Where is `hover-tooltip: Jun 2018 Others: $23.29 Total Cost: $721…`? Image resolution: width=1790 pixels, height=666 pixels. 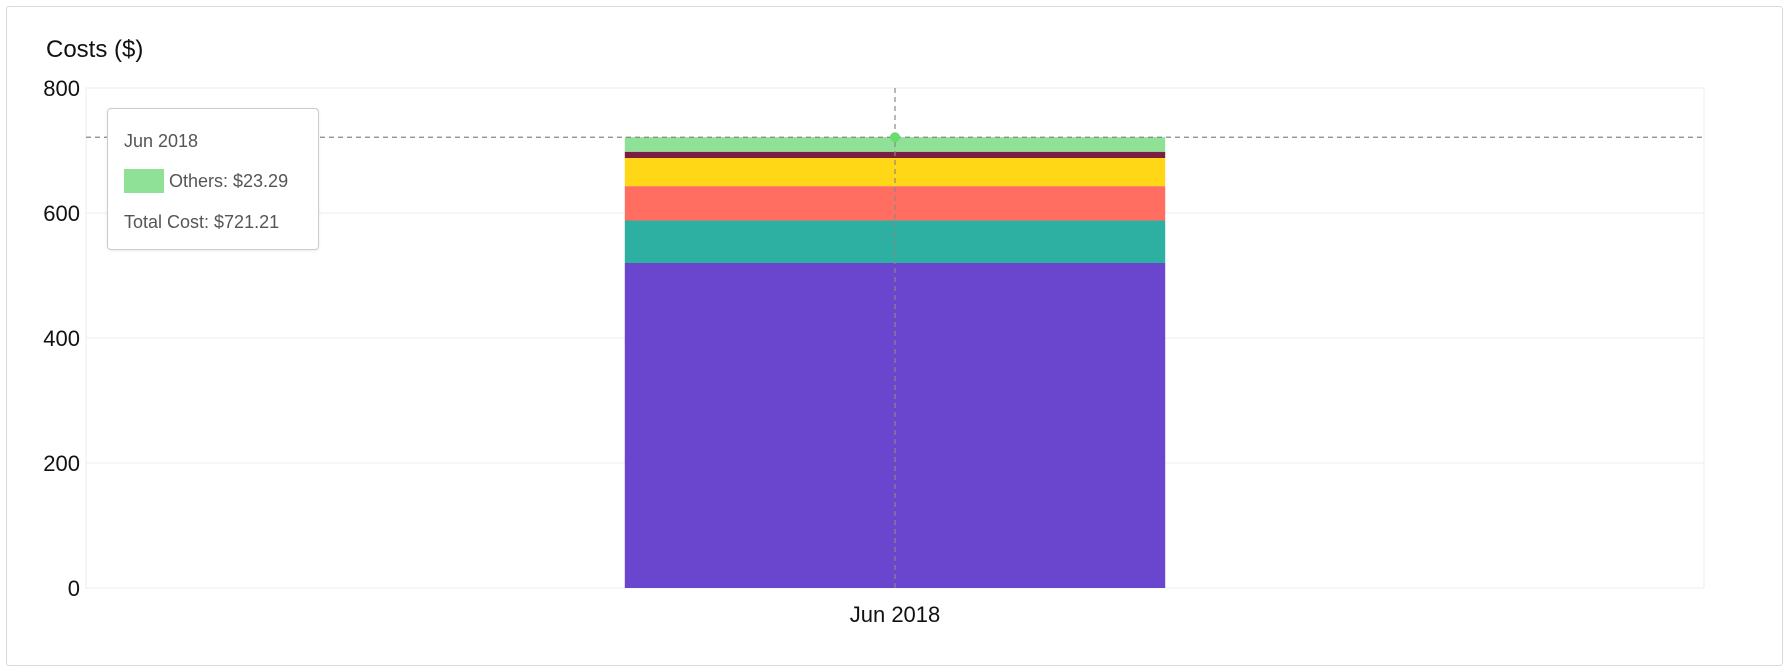
hover-tooltip: Jun 2018 Others: $23.29 Total Cost: $721… is located at coordinates (213, 179).